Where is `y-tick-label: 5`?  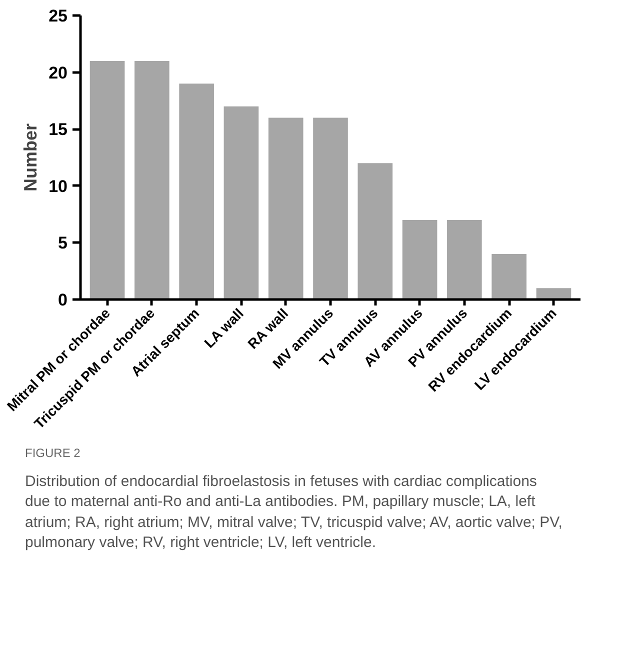 y-tick-label: 5 is located at coordinates (63, 243).